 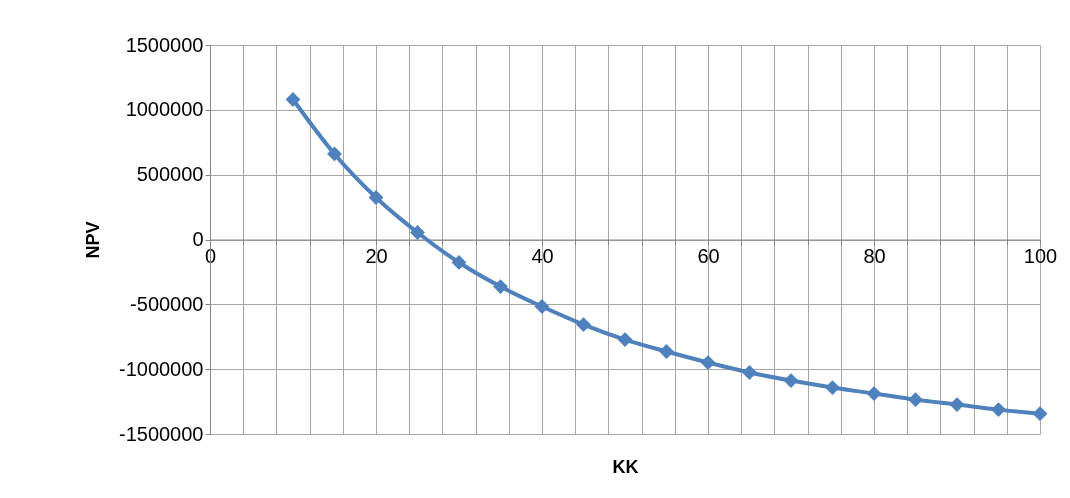 I want to click on x-tick-label: 40, so click(x=542, y=256).